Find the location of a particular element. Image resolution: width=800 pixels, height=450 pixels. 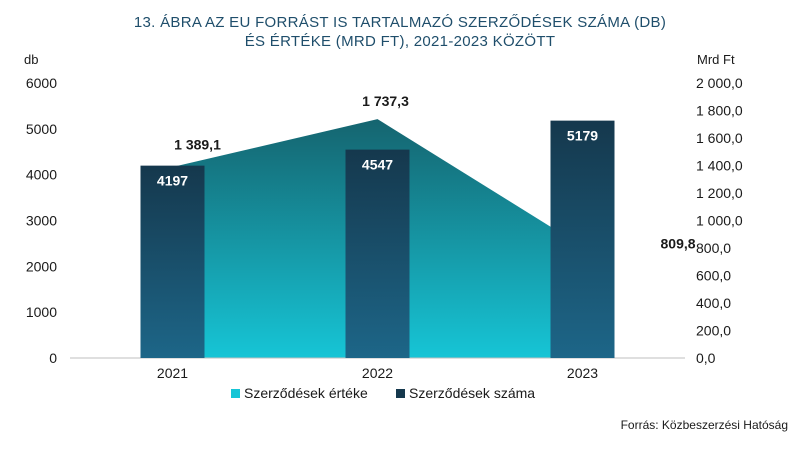

left-axis-tick-label: 0 is located at coordinates (53, 358).